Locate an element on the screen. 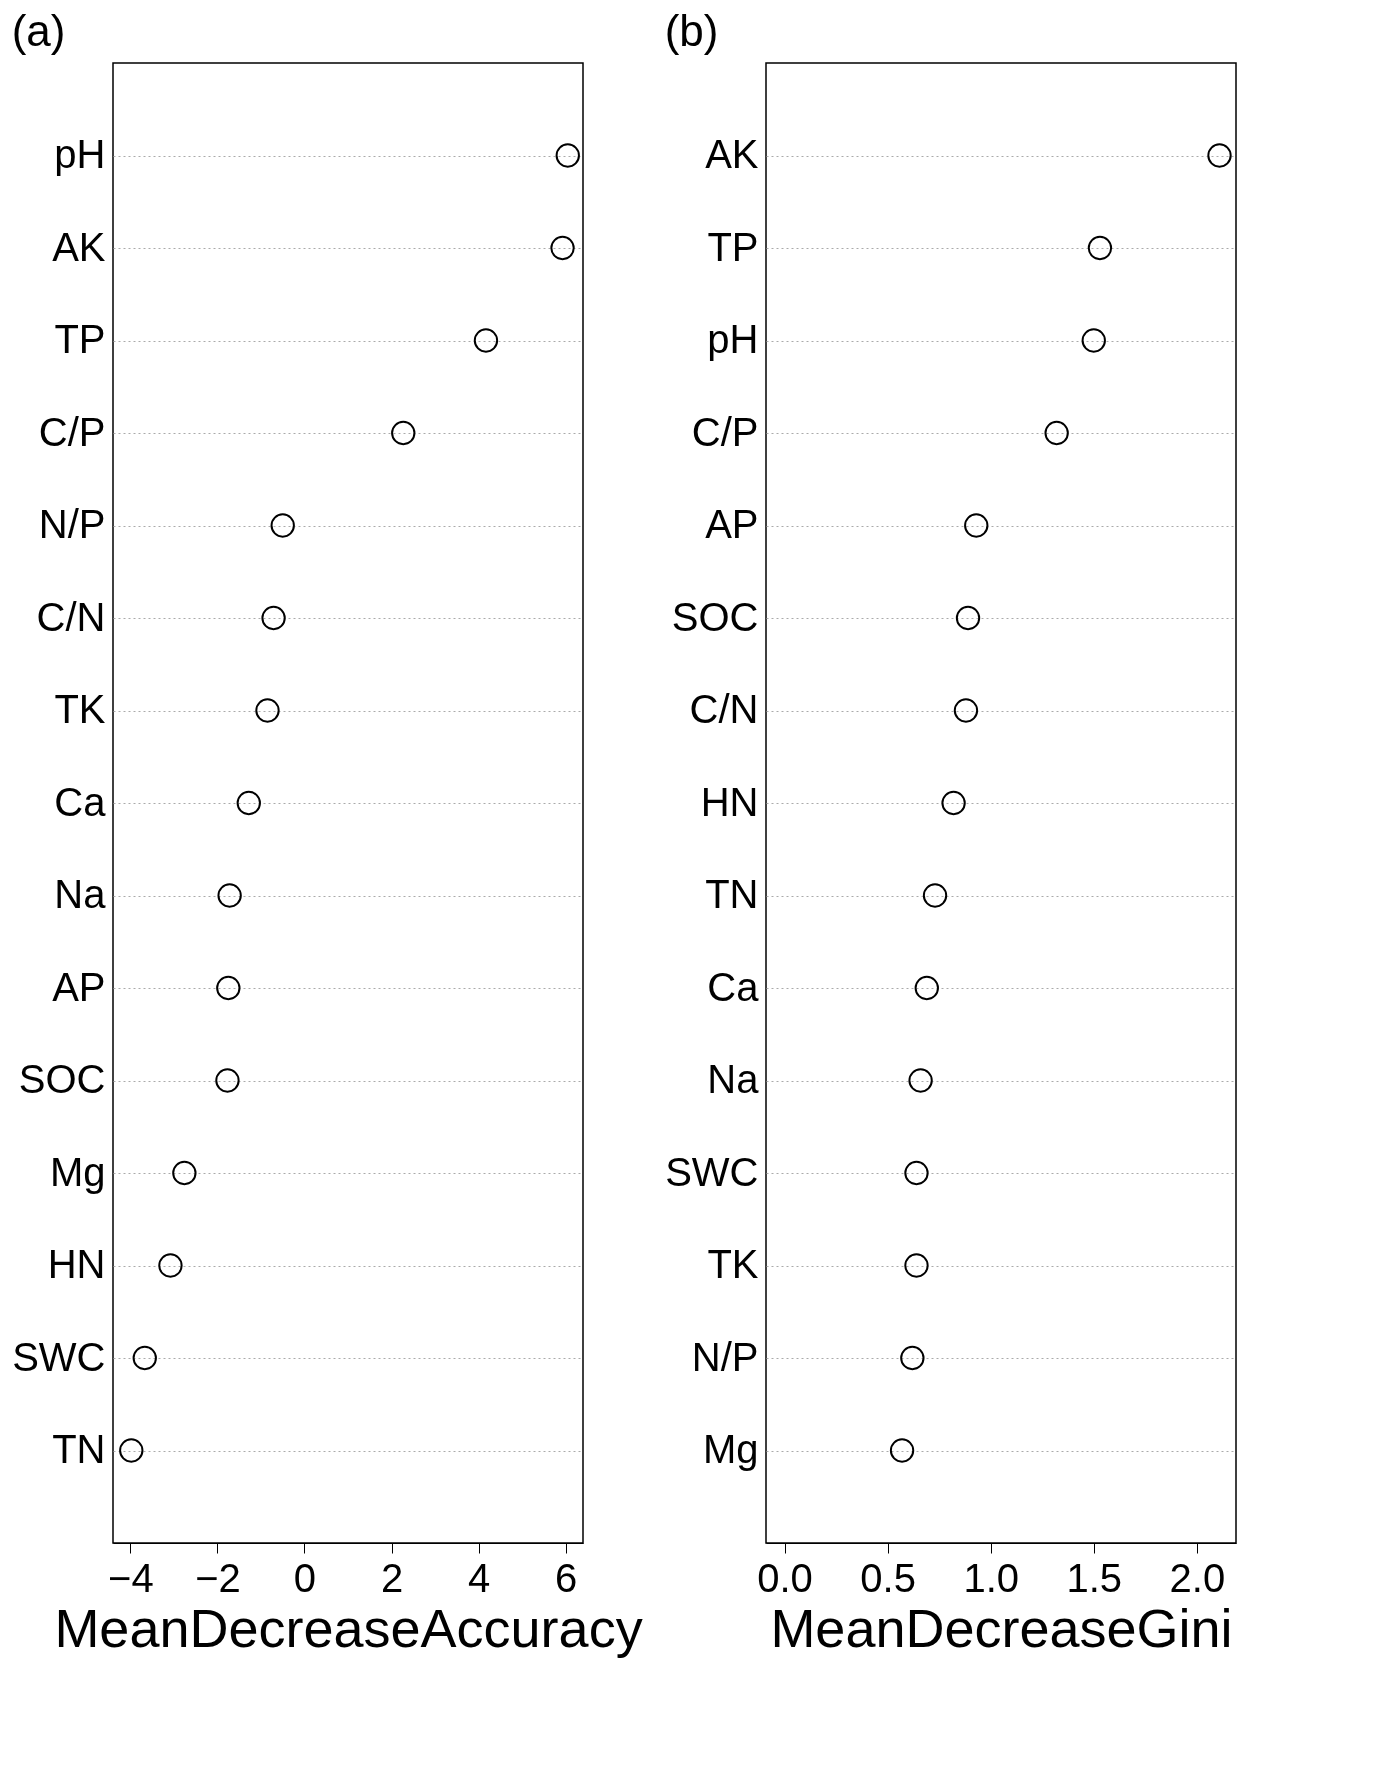 The width and height of the screenshot is (1382, 1787). chart-title: (a) is located at coordinates (38, 30).